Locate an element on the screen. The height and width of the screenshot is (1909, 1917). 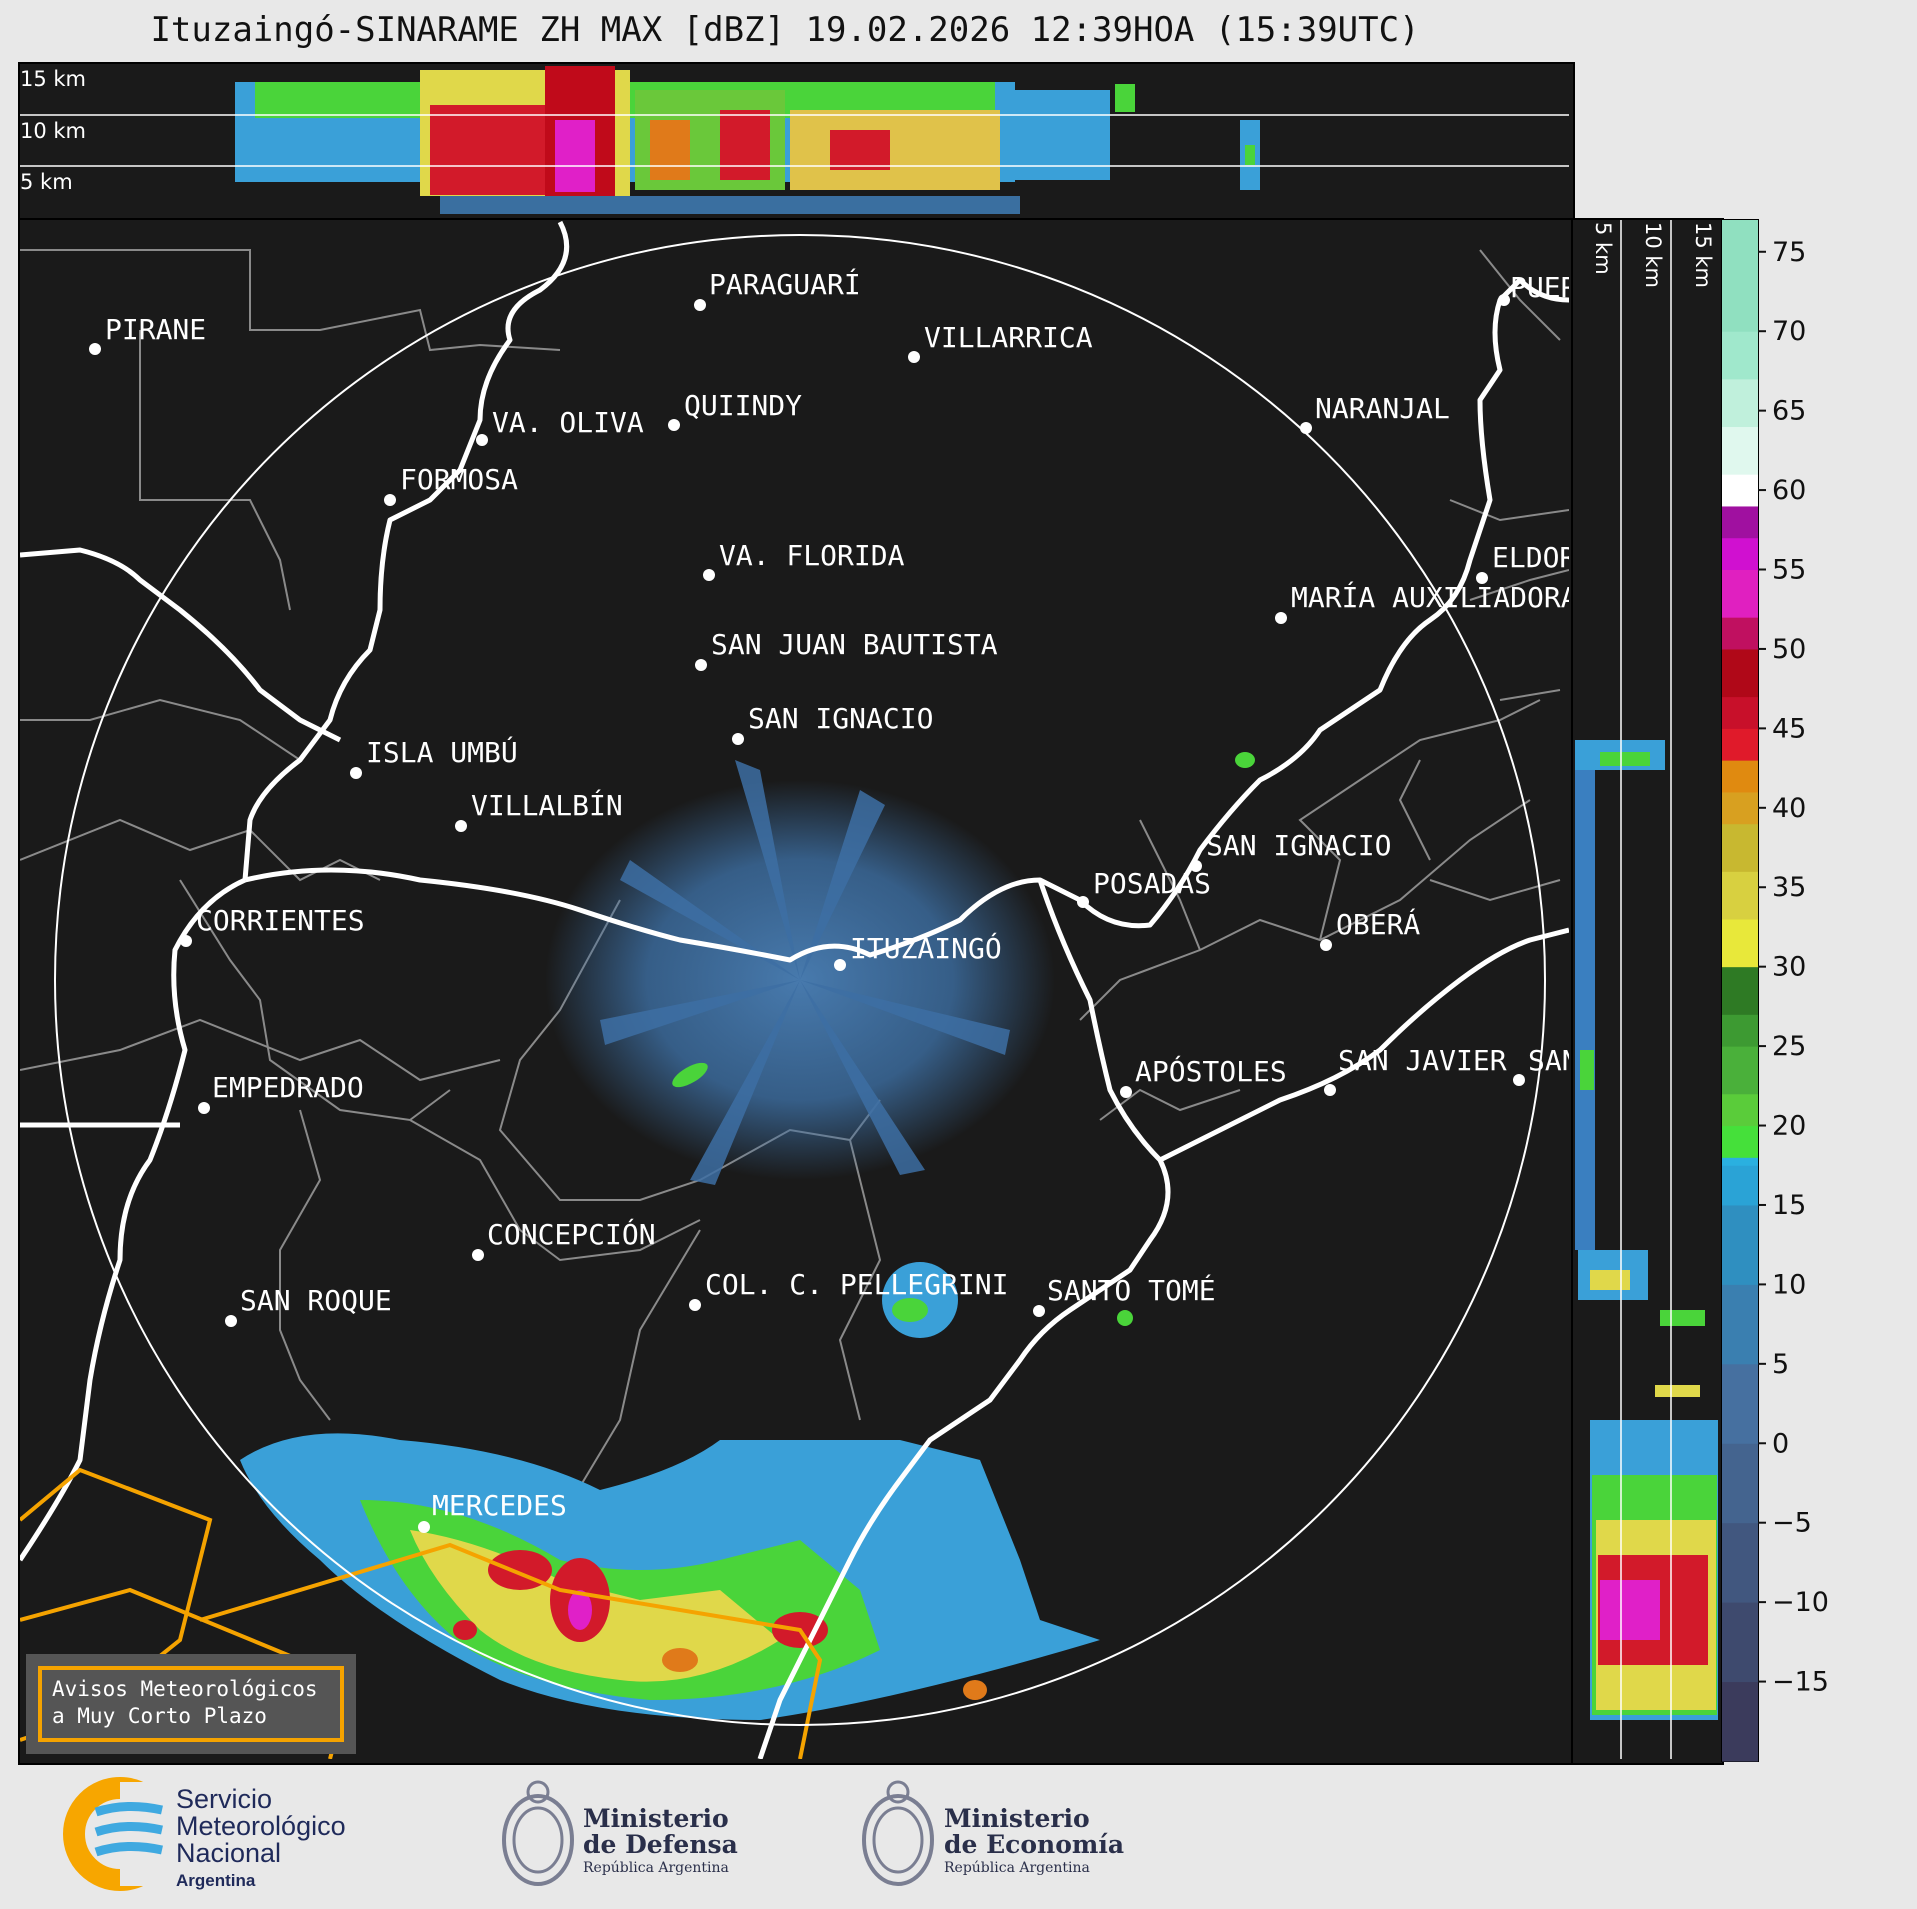
city-label: SAN ROQUE is located at coordinates (316, 1300).